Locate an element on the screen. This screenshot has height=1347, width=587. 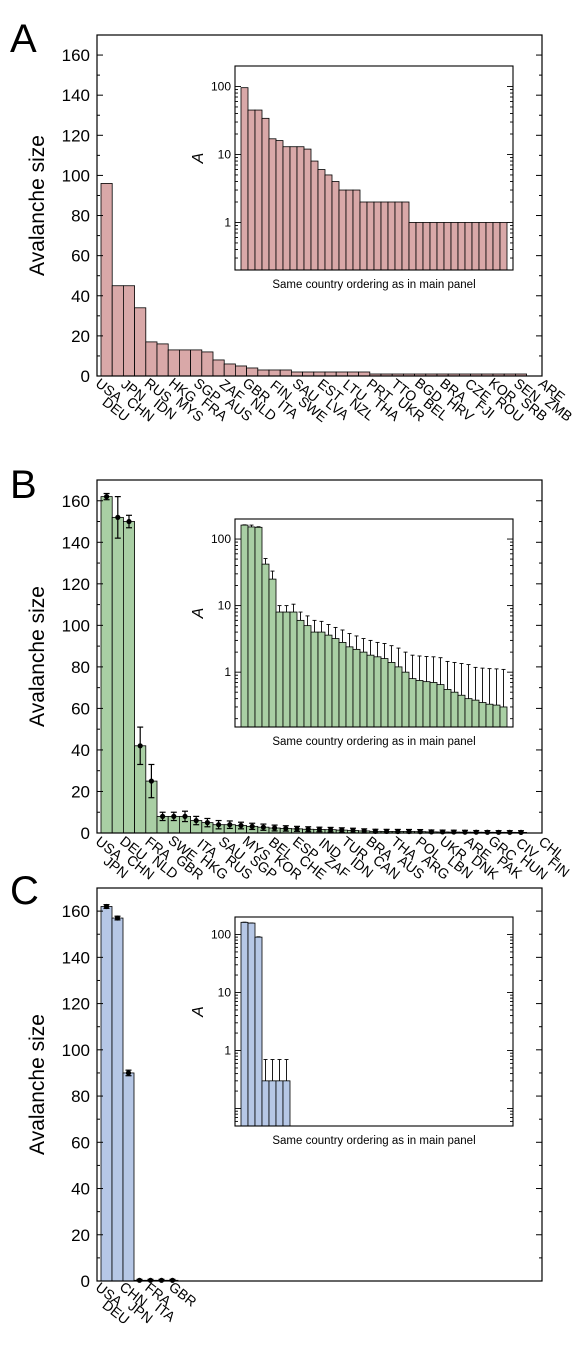
x-category-label: PAK is located at coordinates (510, 867).